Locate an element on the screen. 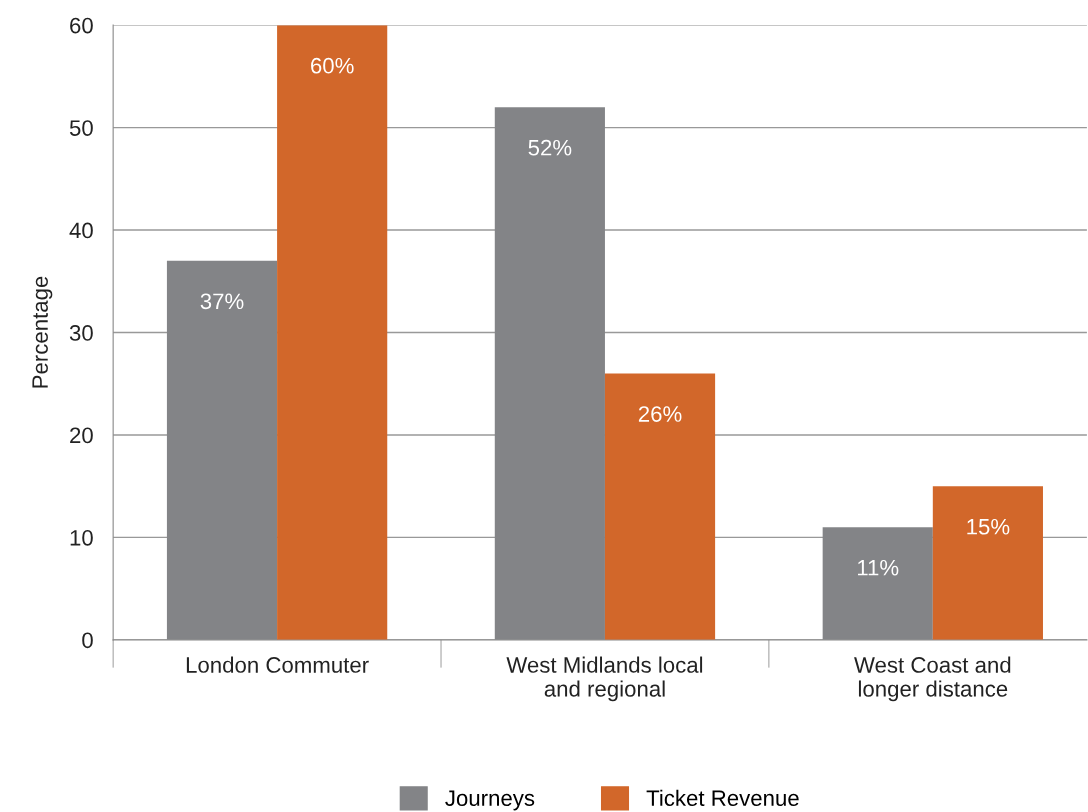 This screenshot has height=812, width=1088. data-label: 60% is located at coordinates (332, 65).